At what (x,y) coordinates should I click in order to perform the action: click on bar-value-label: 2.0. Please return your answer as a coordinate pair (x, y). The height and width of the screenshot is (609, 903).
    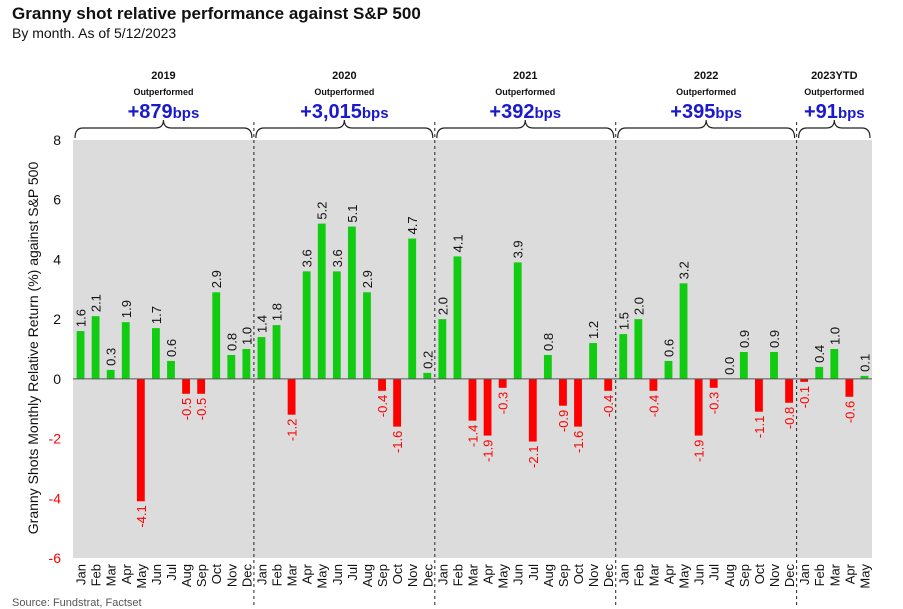
    Looking at the image, I should click on (442, 306).